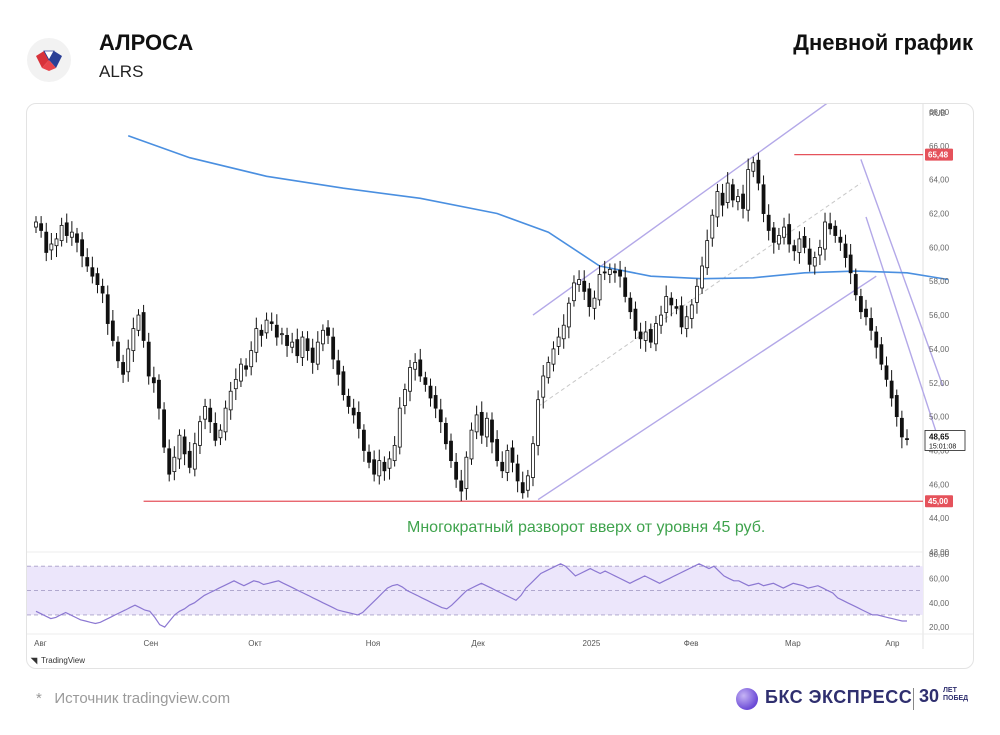 The image size is (1000, 735). I want to click on rsi-tick-label: 20,00, so click(939, 627).